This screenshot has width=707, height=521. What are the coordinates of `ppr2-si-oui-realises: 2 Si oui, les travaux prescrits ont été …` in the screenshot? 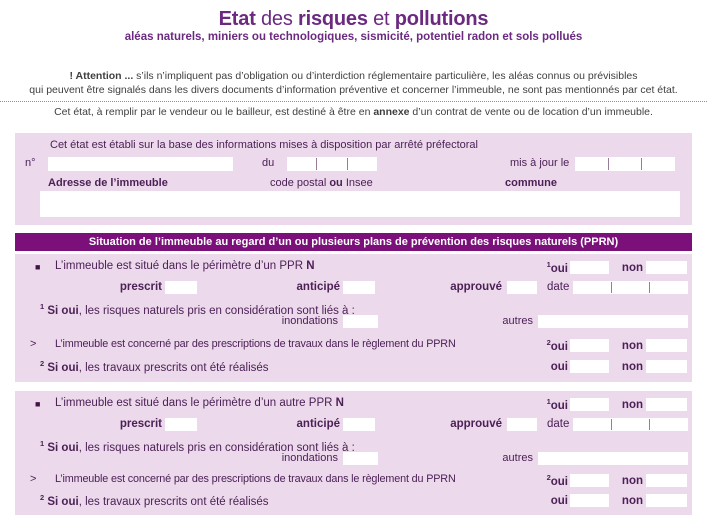 It's located at (154, 500).